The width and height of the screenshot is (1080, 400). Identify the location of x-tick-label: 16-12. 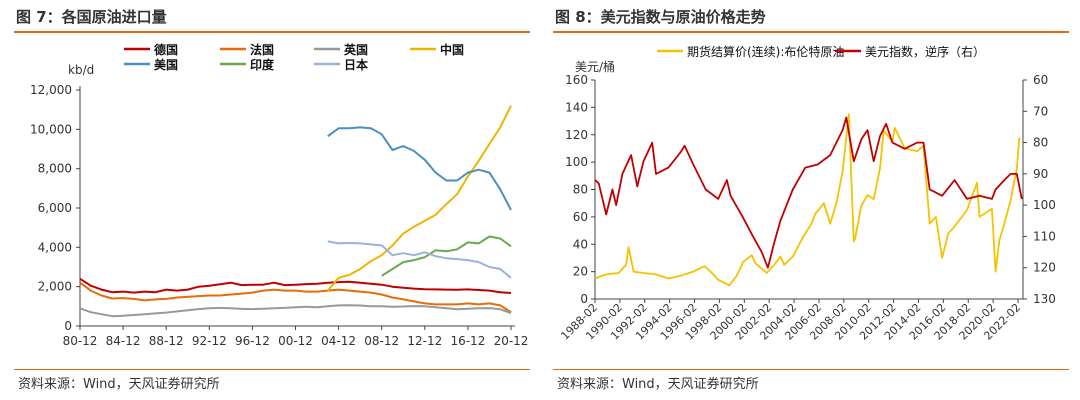
(467, 341).